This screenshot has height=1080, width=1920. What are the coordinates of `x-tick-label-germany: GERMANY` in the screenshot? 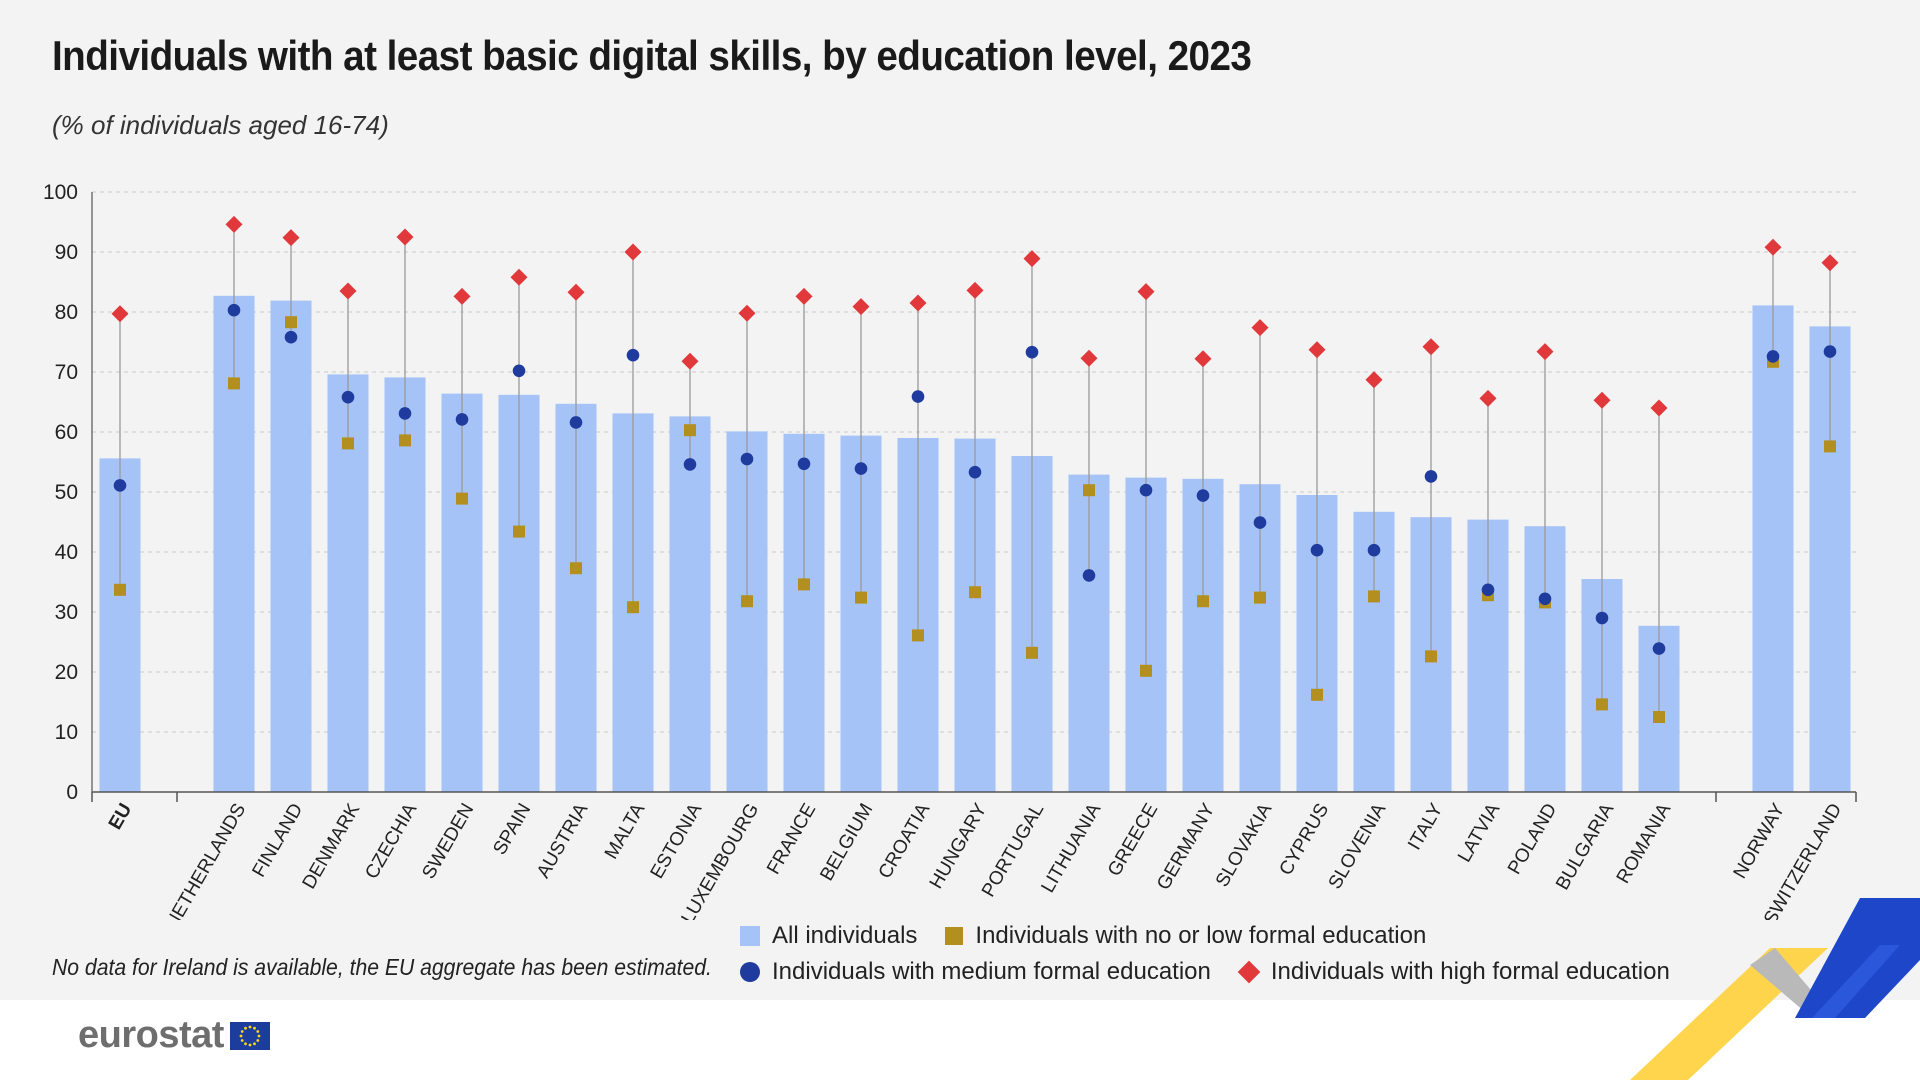 It's located at (1186, 847).